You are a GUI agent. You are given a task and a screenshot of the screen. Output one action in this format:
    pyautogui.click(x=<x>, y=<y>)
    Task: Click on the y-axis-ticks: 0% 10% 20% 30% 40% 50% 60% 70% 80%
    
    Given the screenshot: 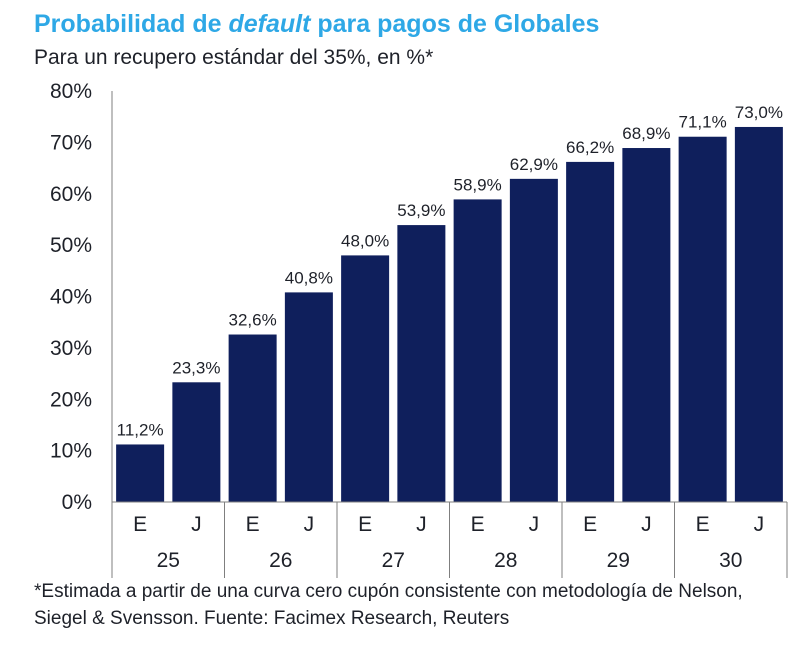 What is the action you would take?
    pyautogui.click(x=71, y=297)
    